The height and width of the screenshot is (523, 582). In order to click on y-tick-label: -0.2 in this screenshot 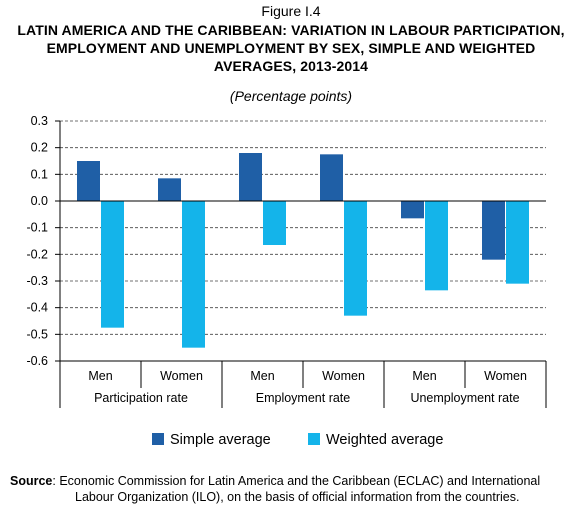, I will do `click(37, 254)`.